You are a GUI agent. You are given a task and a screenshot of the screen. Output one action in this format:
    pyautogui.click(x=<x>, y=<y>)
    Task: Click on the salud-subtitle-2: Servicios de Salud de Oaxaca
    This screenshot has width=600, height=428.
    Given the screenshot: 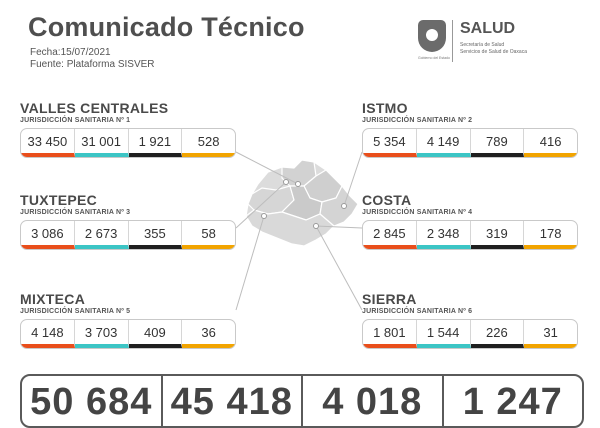 What is the action you would take?
    pyautogui.click(x=493, y=52)
    